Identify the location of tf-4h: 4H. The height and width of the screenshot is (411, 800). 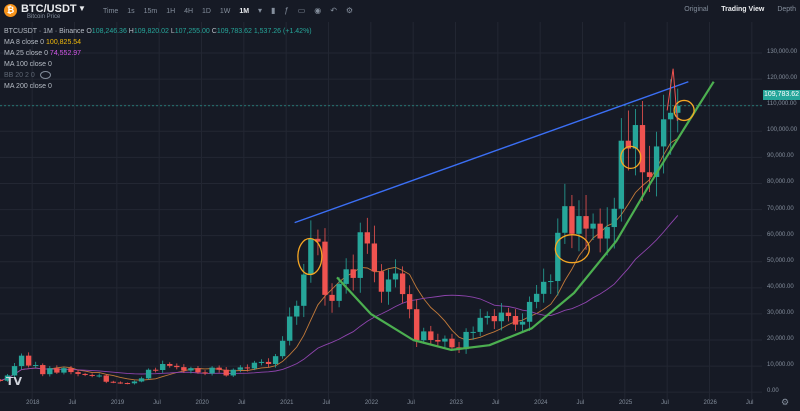
(189, 11).